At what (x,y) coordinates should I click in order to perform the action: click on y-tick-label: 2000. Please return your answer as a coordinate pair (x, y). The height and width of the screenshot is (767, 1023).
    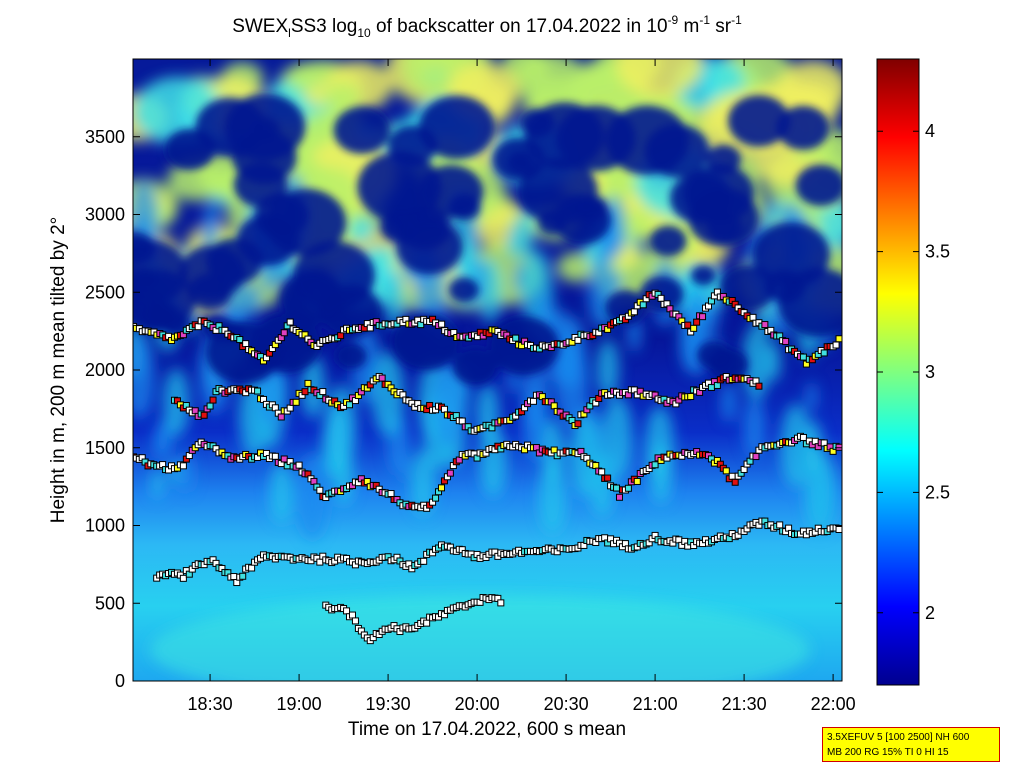
    Looking at the image, I should click on (105, 370).